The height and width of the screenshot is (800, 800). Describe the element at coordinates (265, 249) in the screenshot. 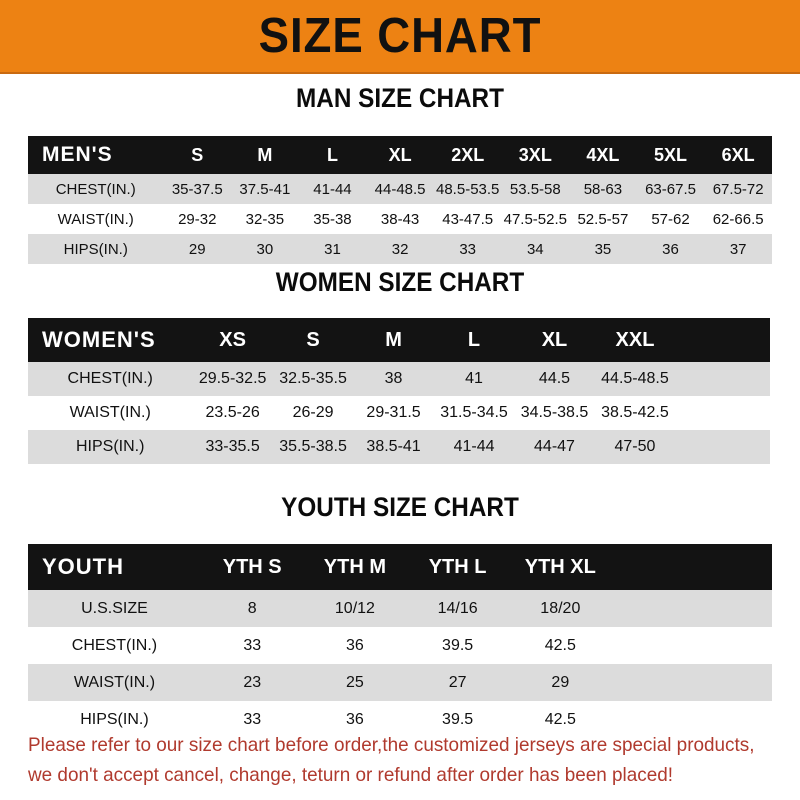

I see `measurement-cell: 30` at that location.